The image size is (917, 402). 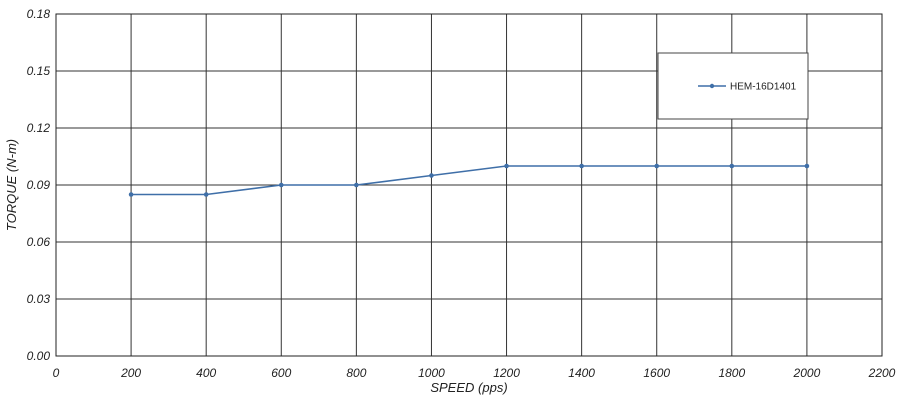 What do you see at coordinates (731, 373) in the screenshot?
I see `x-tick-label: 1800` at bounding box center [731, 373].